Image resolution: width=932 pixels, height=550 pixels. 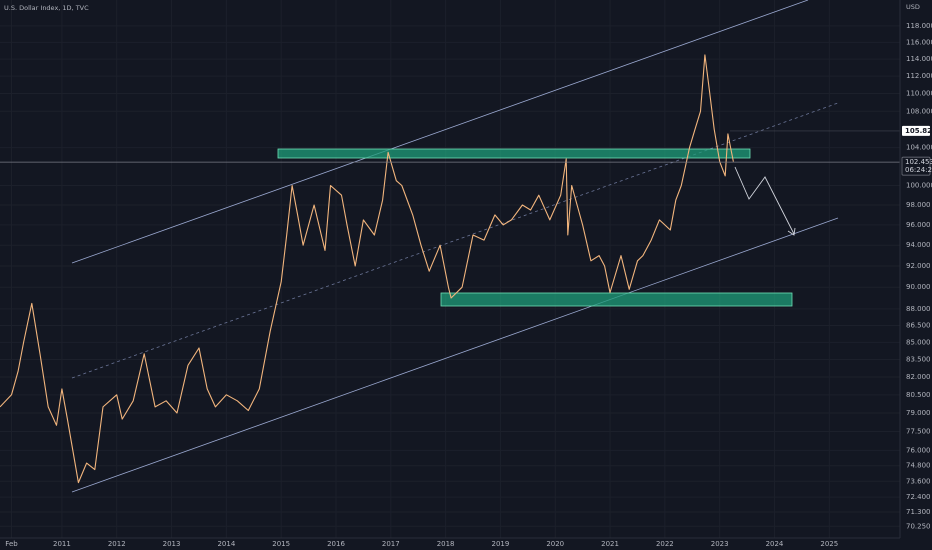 I want to click on projection-arrow, so click(x=764, y=200).